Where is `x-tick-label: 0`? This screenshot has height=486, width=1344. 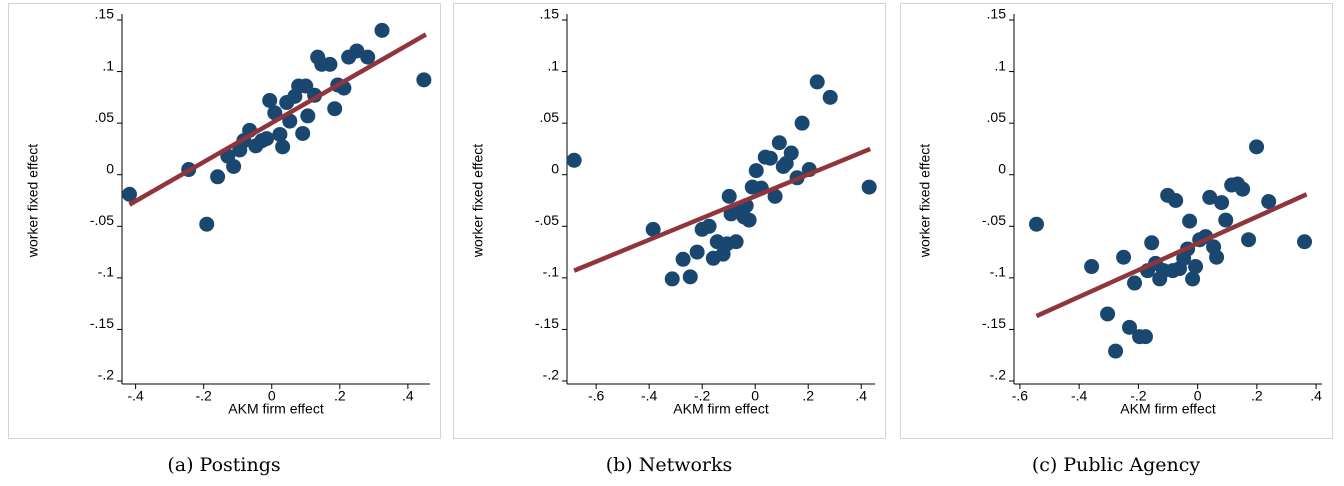
x-tick-label: 0 is located at coordinates (272, 396).